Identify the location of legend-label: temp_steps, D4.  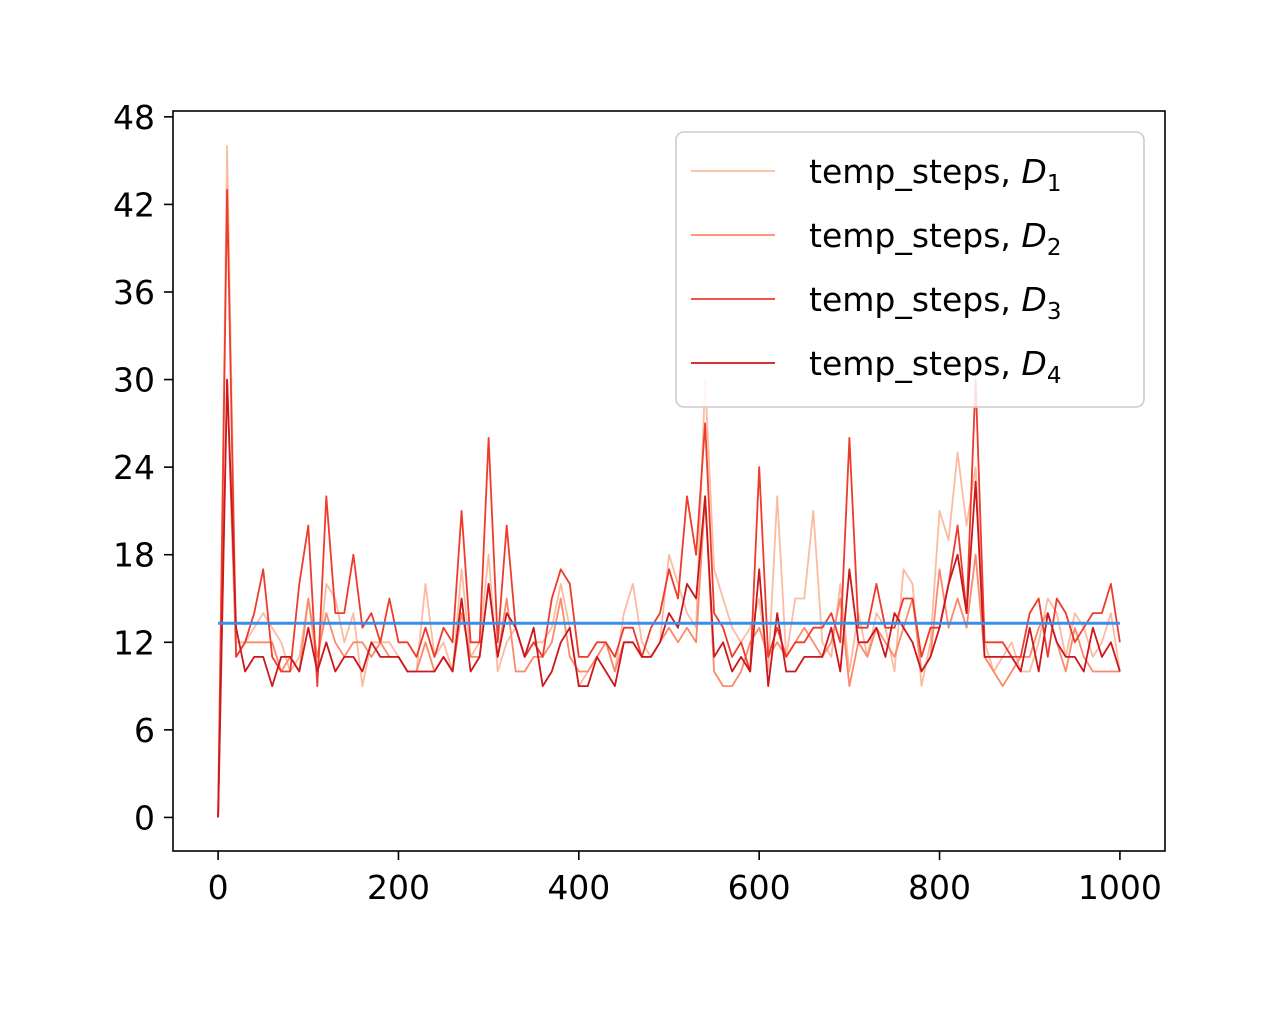
(935, 366).